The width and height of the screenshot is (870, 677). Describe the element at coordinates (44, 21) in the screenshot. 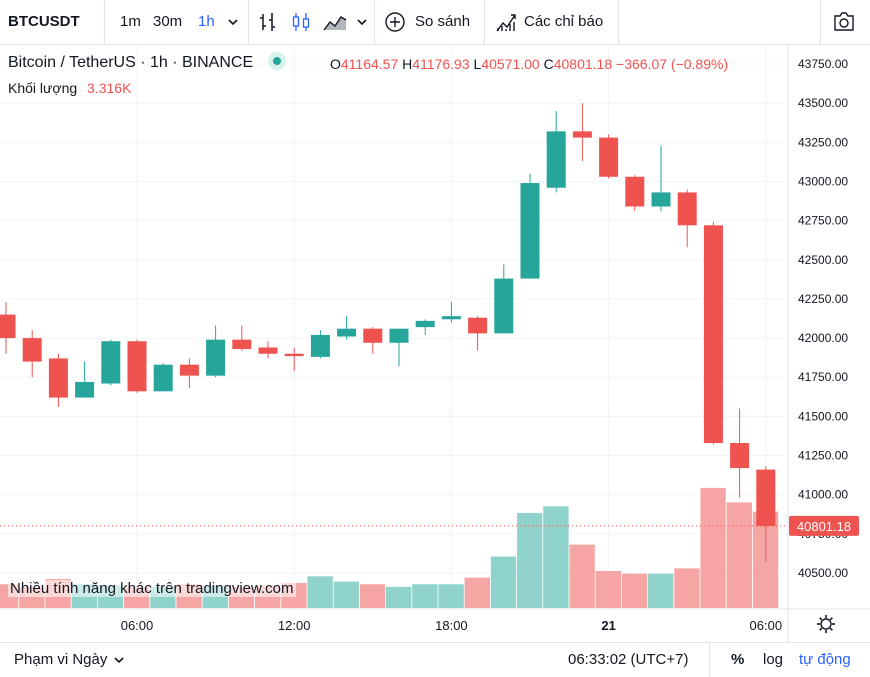

I see `symbol-button: BTCUSDT` at that location.